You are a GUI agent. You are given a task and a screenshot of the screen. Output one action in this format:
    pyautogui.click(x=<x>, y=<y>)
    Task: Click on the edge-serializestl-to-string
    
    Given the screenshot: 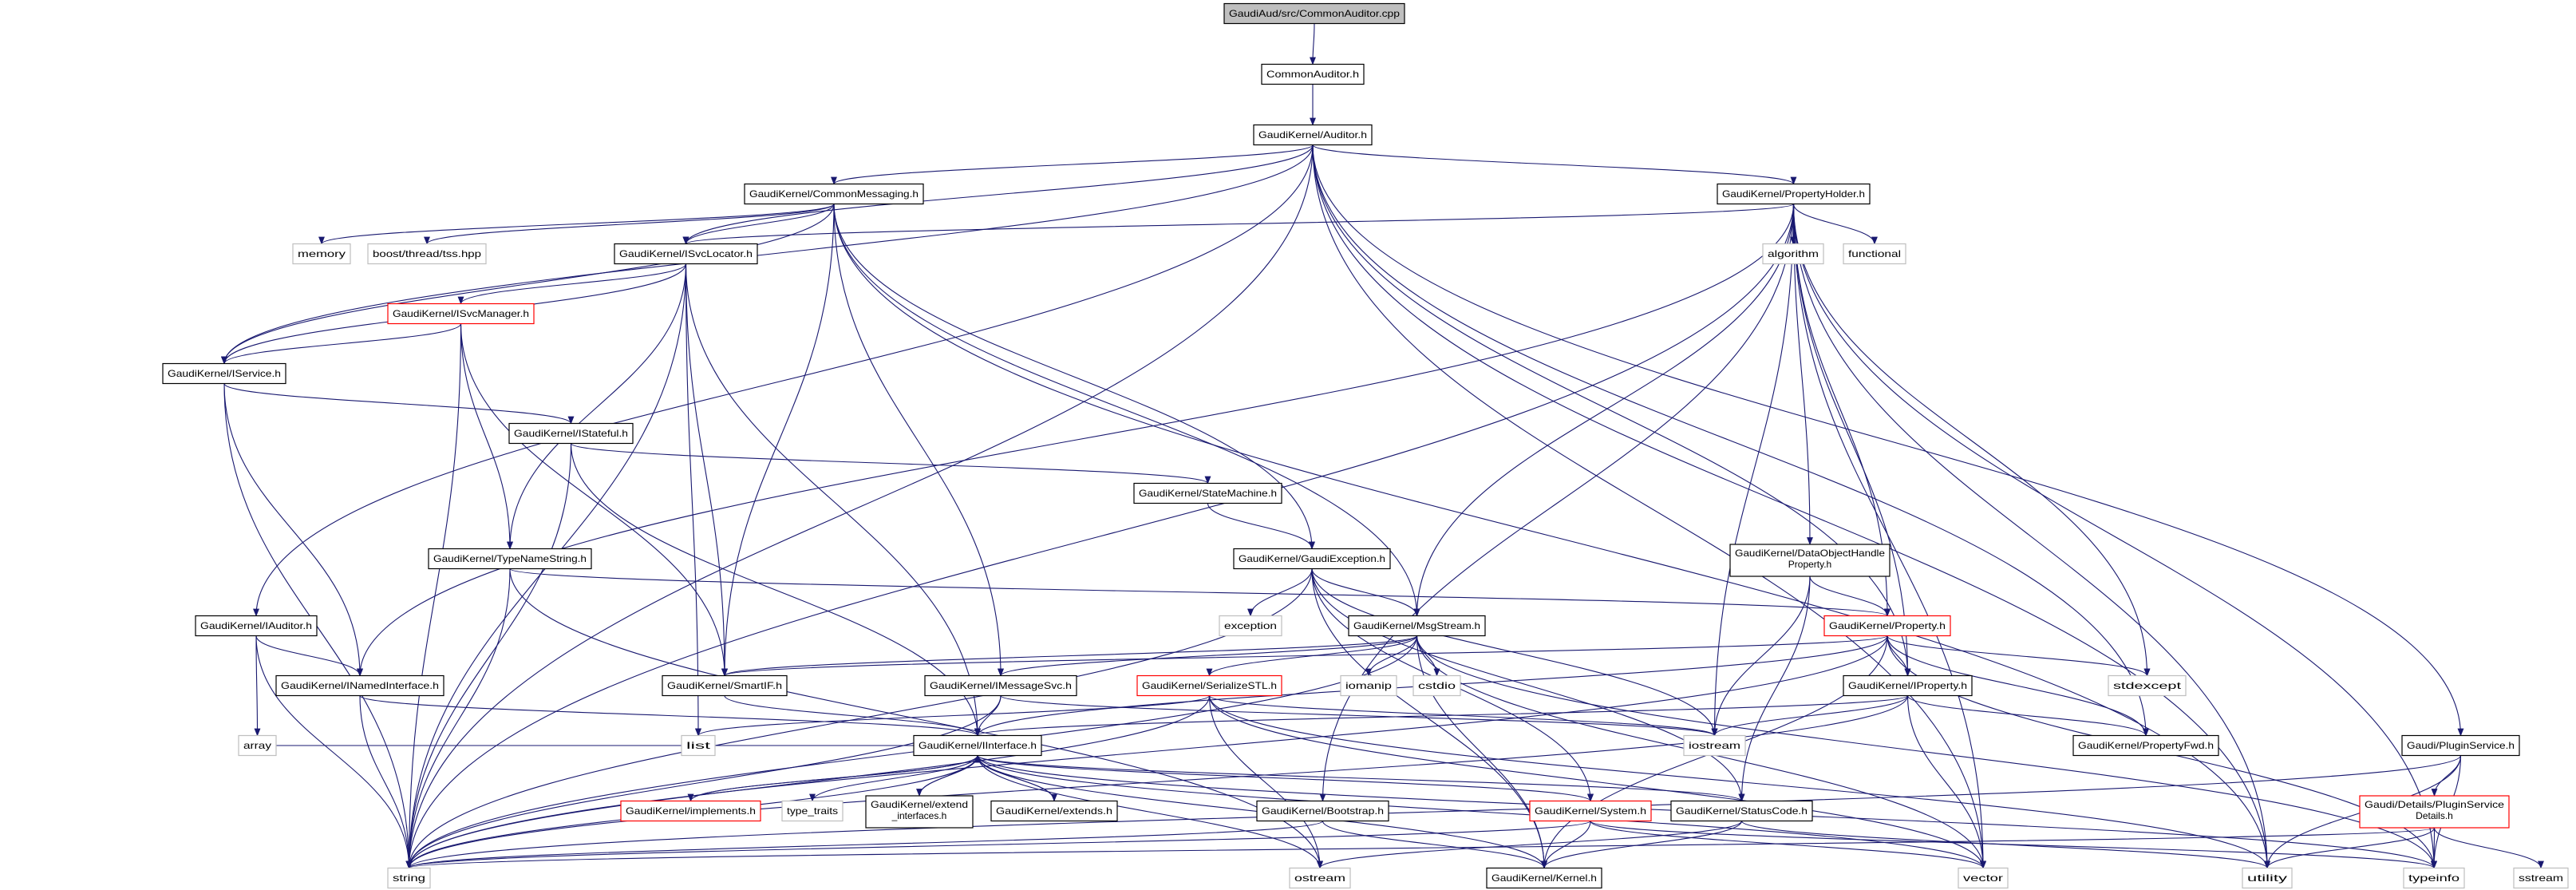 What is the action you would take?
    pyautogui.click(x=808, y=782)
    